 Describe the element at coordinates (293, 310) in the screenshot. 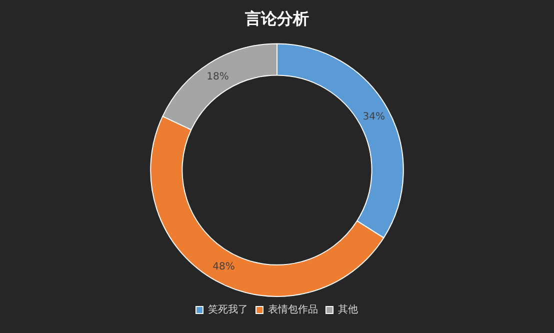

I see `legend-label: 表情包作品` at that location.